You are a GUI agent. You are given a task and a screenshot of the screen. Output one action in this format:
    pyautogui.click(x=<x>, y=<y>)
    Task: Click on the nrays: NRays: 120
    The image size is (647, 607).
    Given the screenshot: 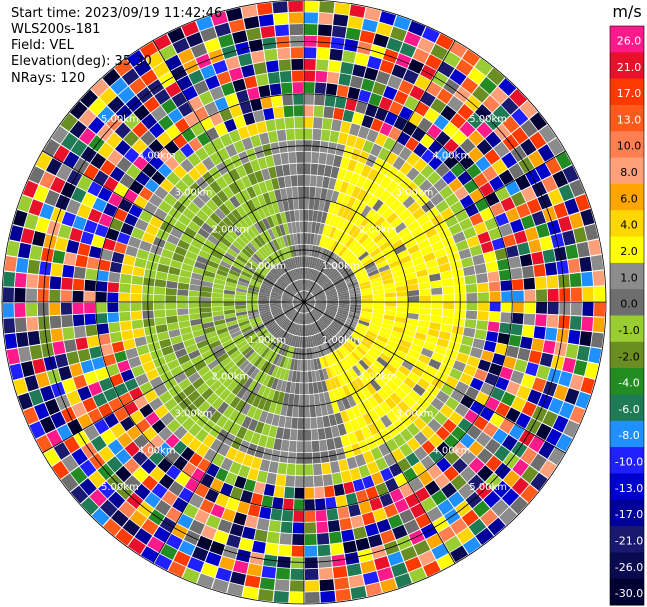 What is the action you would take?
    pyautogui.click(x=48, y=78)
    